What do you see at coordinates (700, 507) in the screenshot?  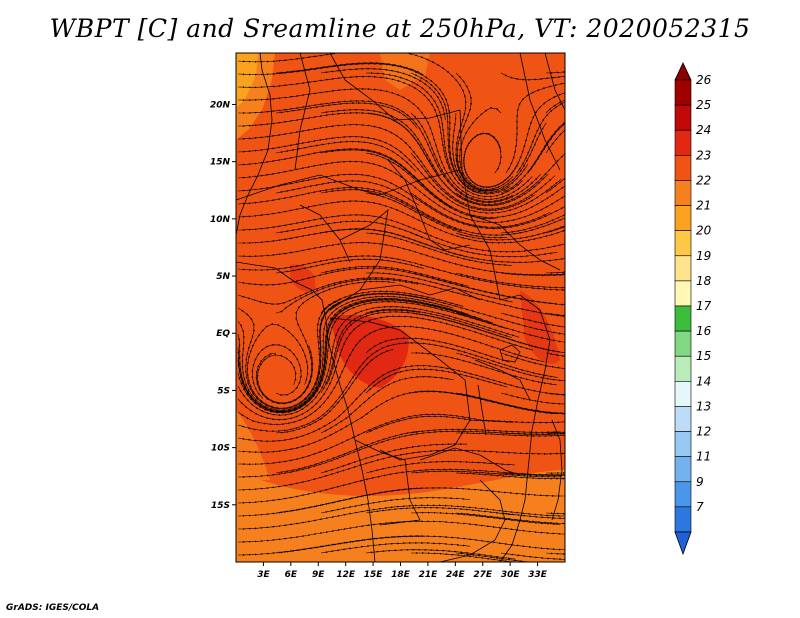 I see `colorbar-level-label: 7` at bounding box center [700, 507].